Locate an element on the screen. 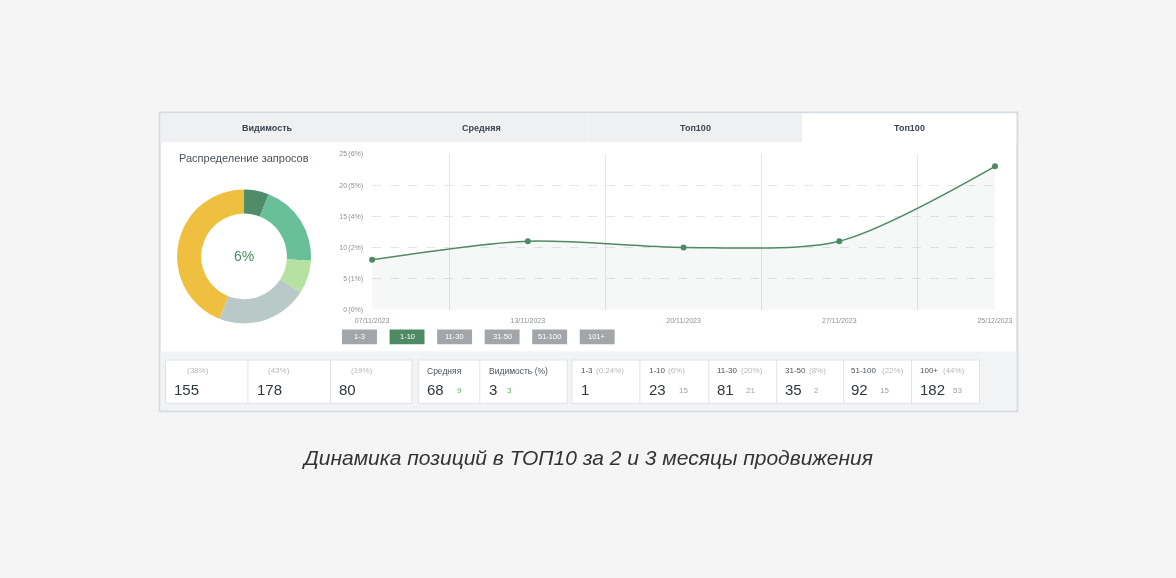 The image size is (1176, 578). text: (38%) is located at coordinates (198, 370).